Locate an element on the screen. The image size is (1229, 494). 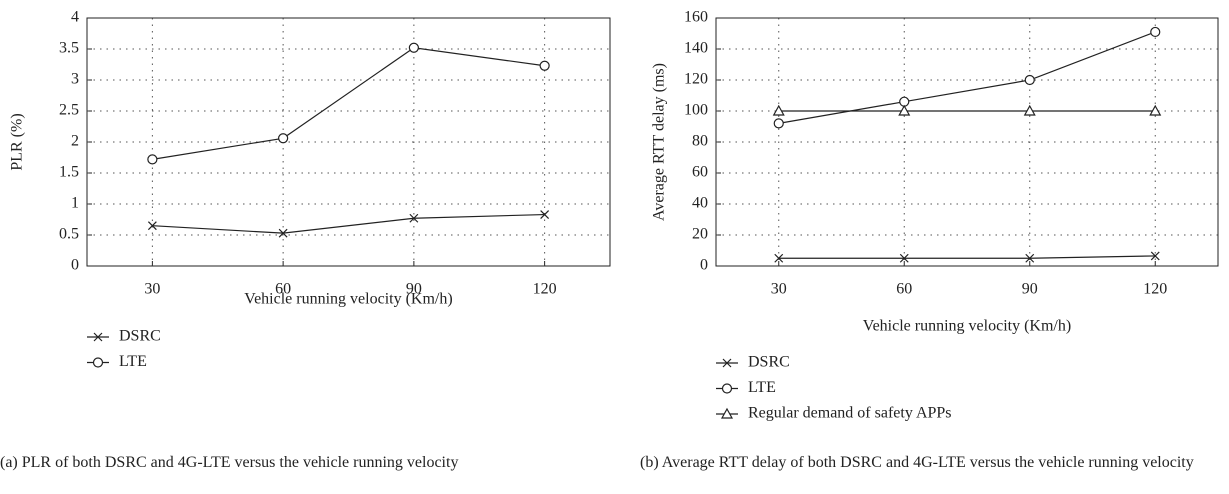
y-tick-label: 3.5 is located at coordinates (69, 48).